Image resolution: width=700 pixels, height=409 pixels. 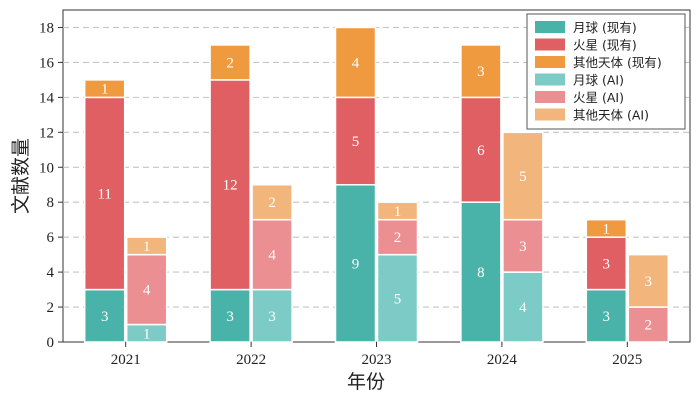 What do you see at coordinates (51, 203) in the screenshot?
I see `y-tick-label: 8` at bounding box center [51, 203].